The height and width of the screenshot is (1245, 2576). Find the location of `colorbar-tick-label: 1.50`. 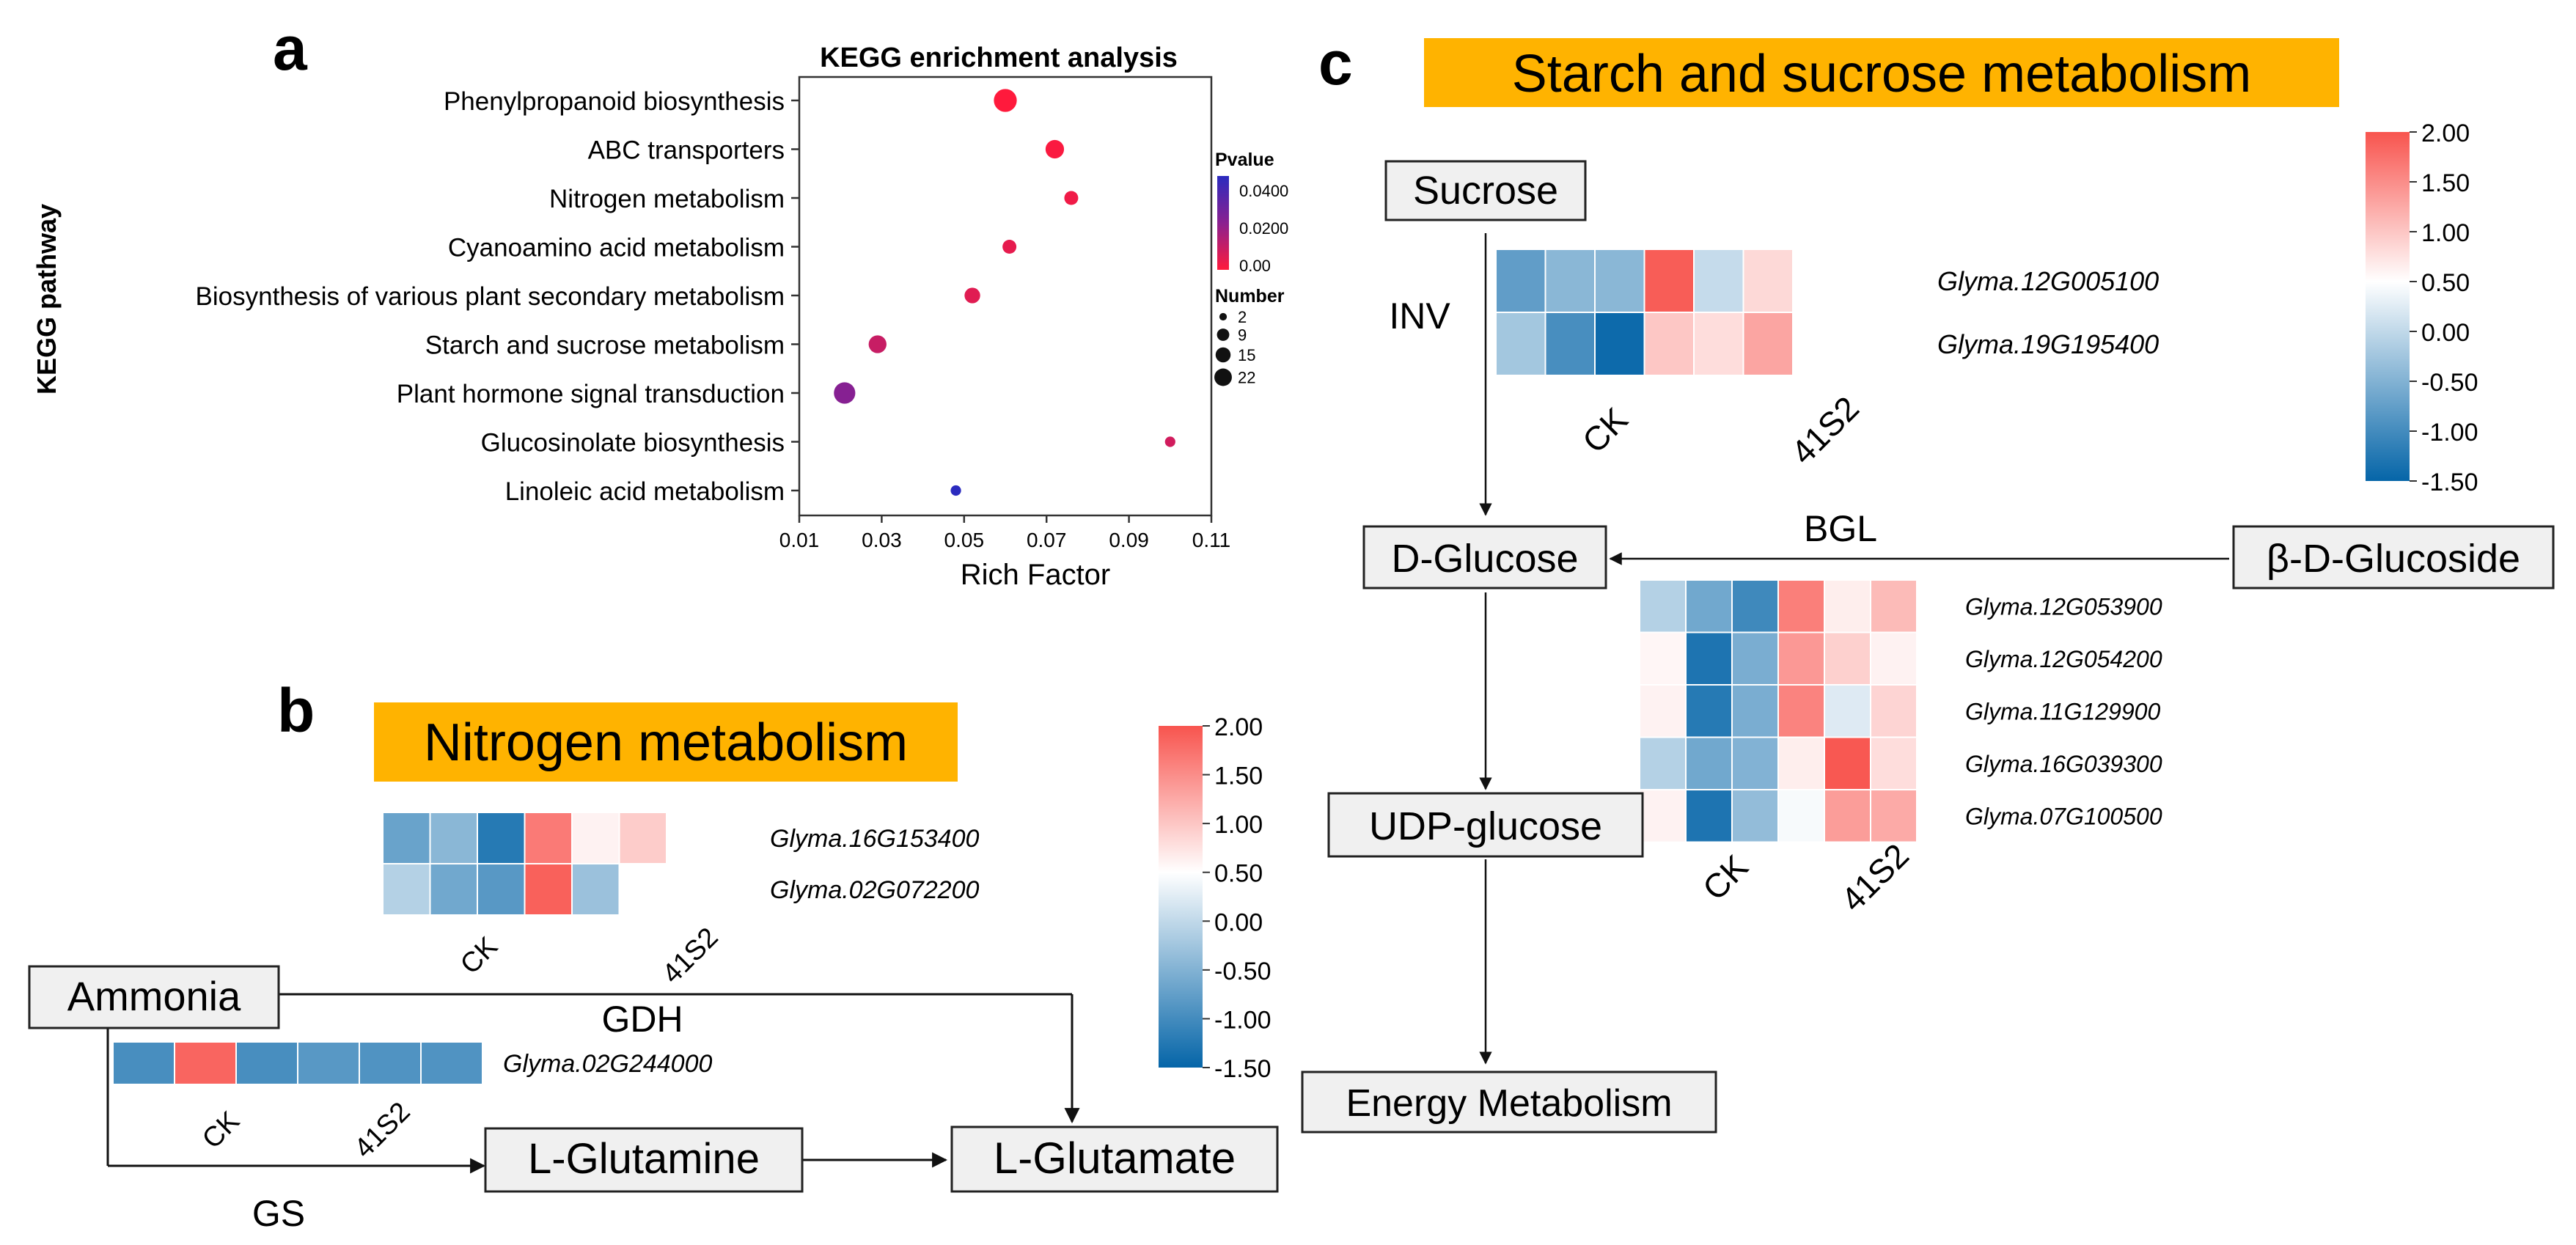

colorbar-tick-label: 1.50 is located at coordinates (1239, 776).